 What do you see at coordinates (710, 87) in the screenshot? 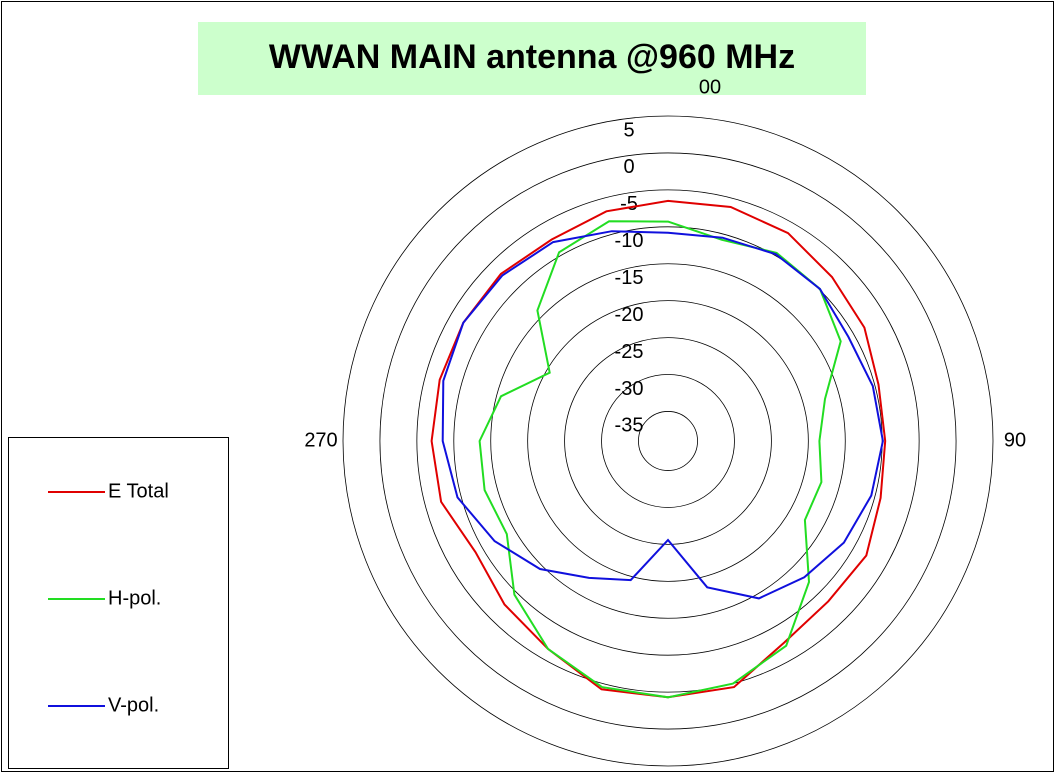
I see `angle-tick-label: 00` at bounding box center [710, 87].